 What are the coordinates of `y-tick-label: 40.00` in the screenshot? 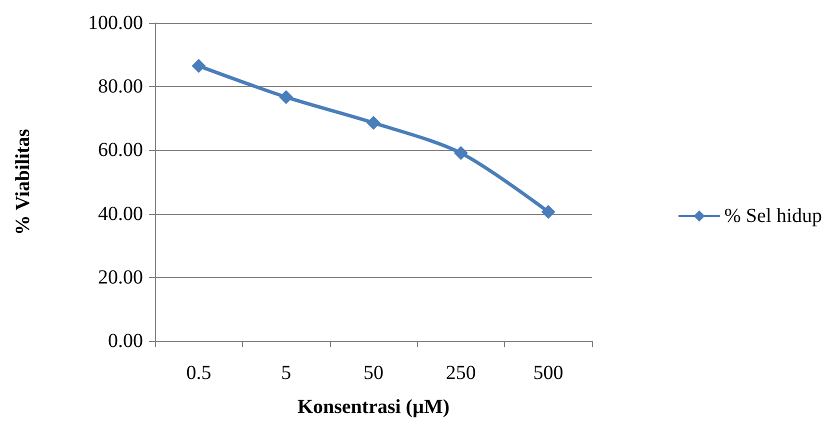 It's located at (120, 213).